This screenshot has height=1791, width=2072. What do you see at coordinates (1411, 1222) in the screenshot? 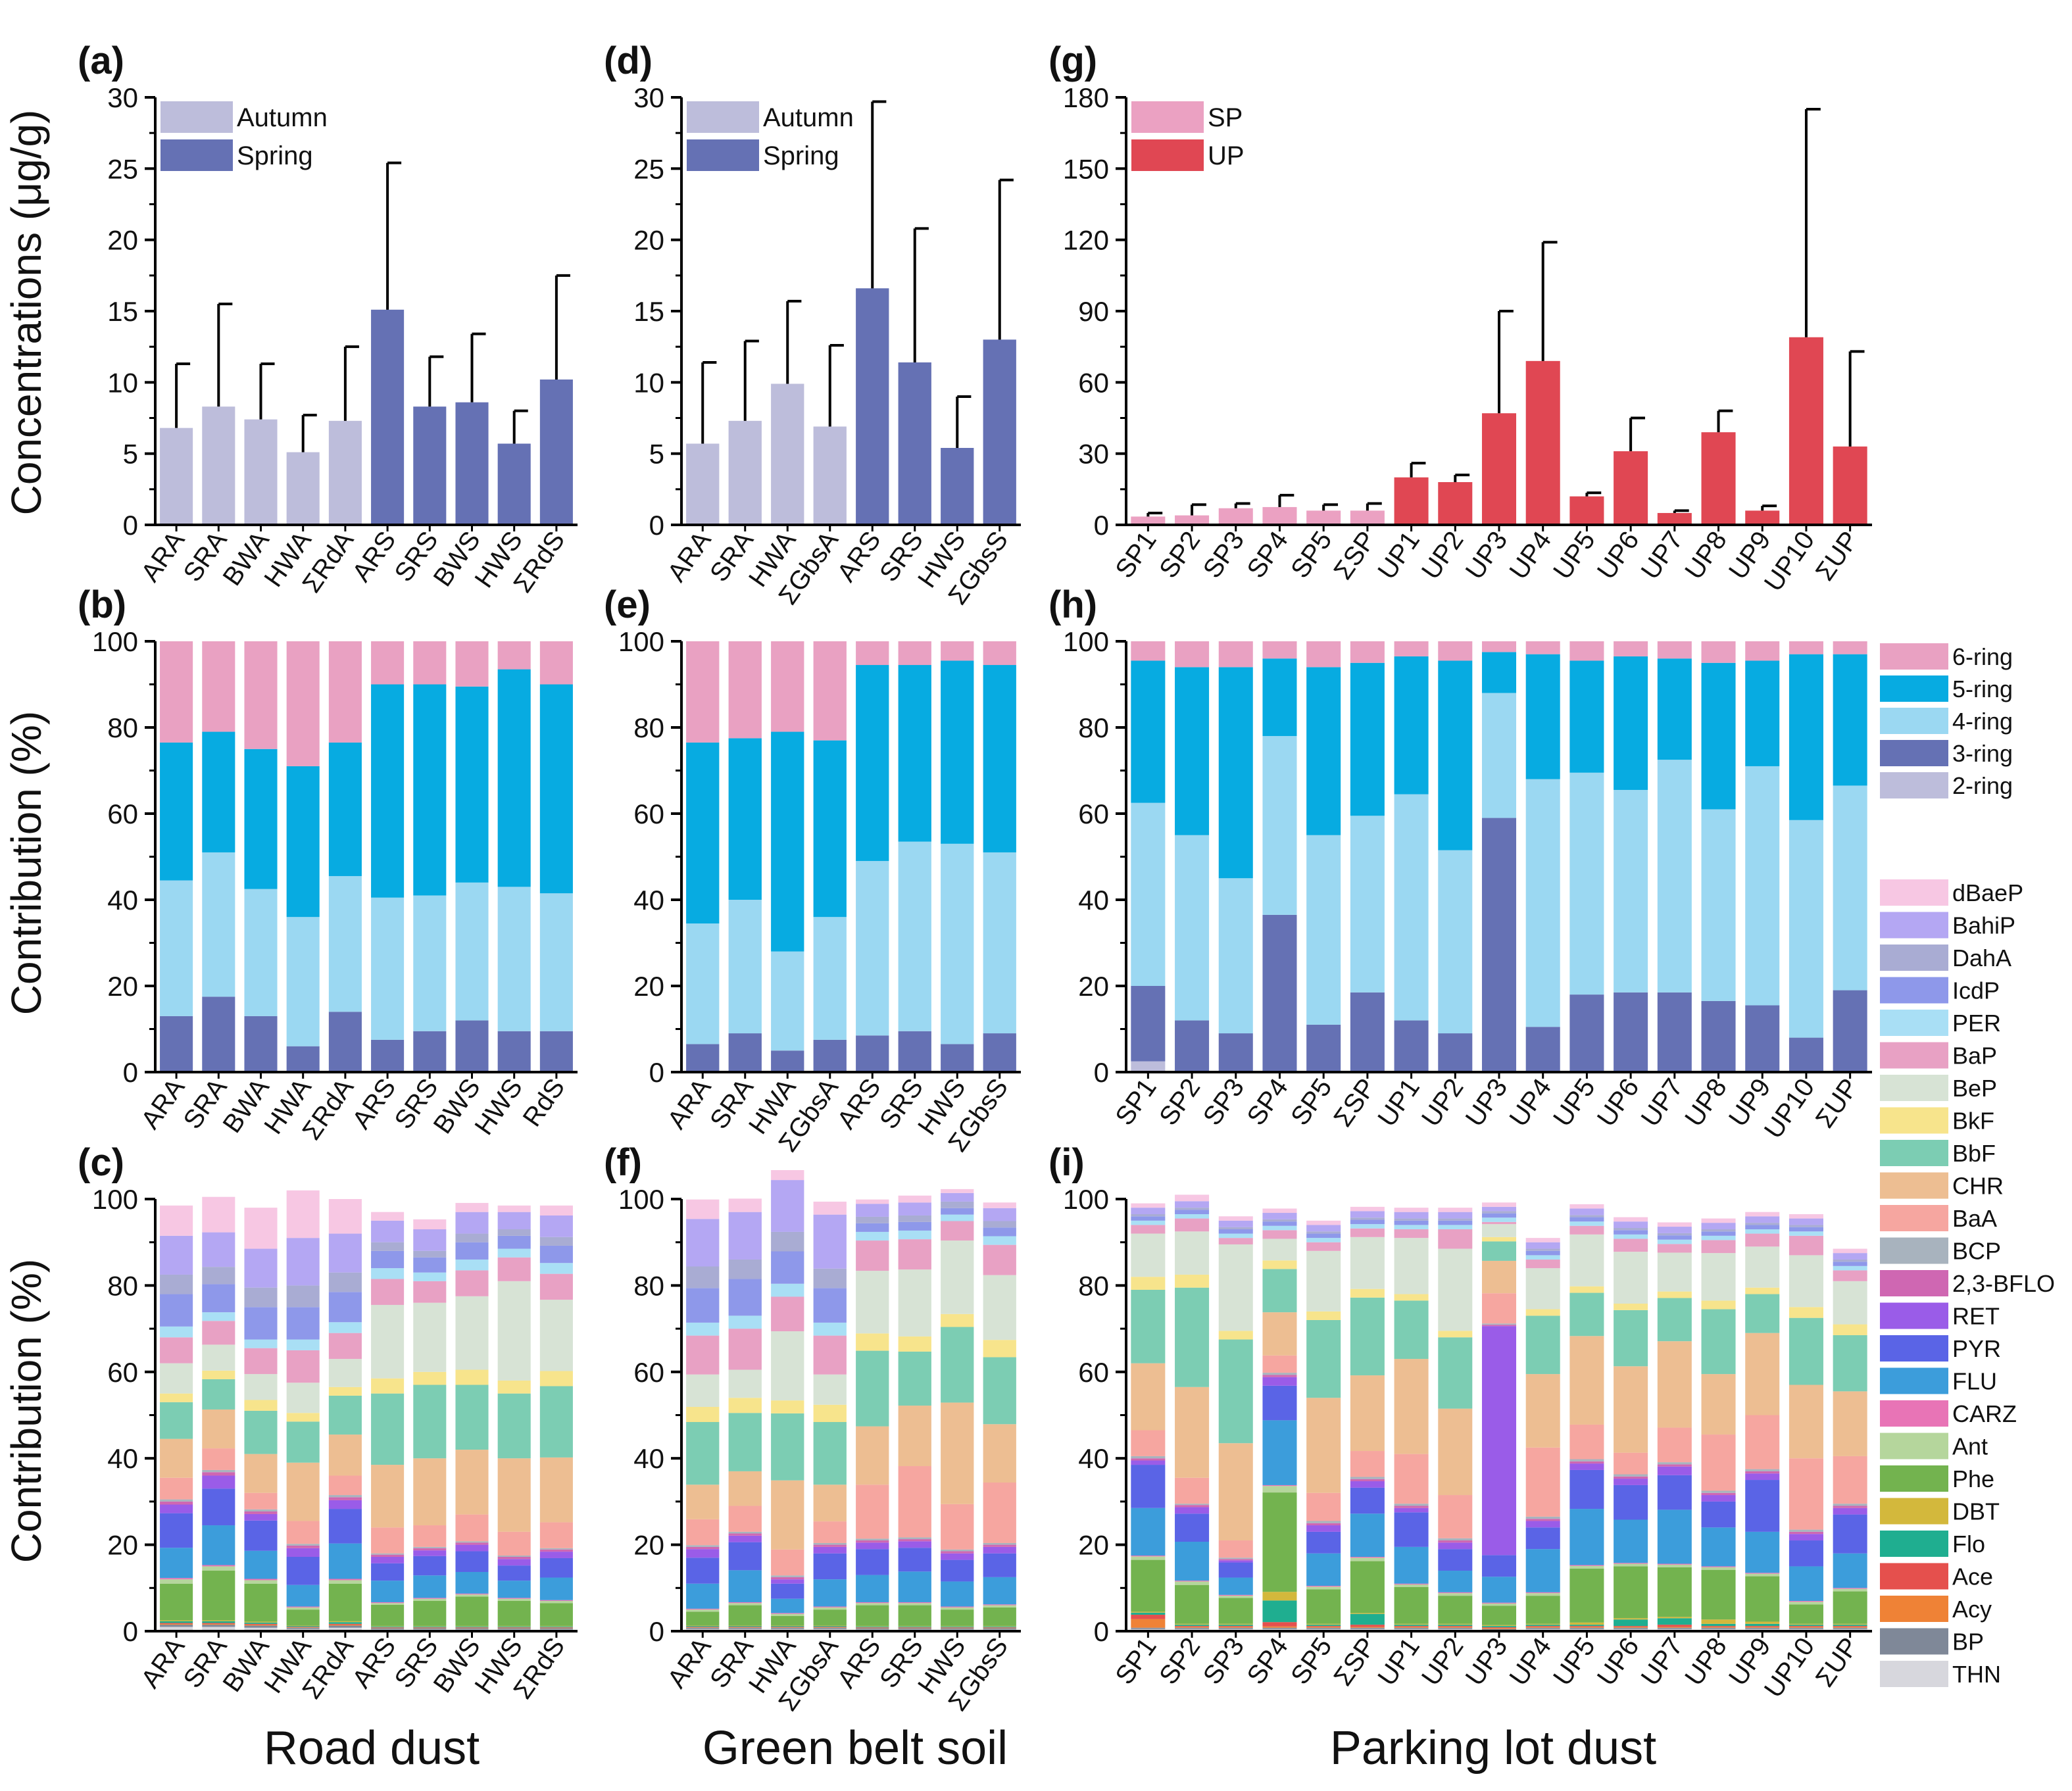
I see `segment-IcdP-UP1` at bounding box center [1411, 1222].